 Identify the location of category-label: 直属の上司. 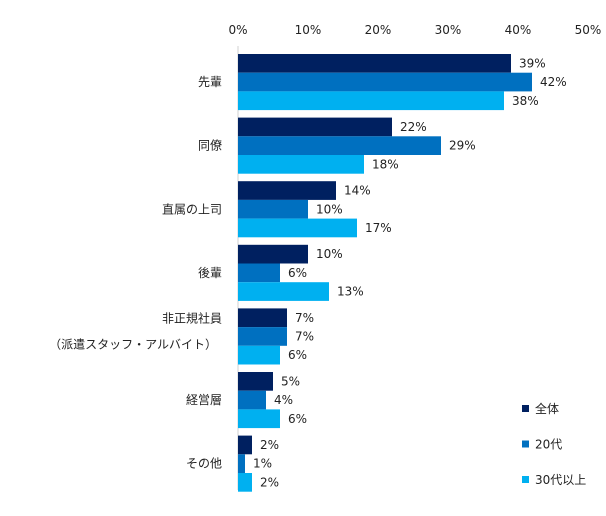
(192, 209).